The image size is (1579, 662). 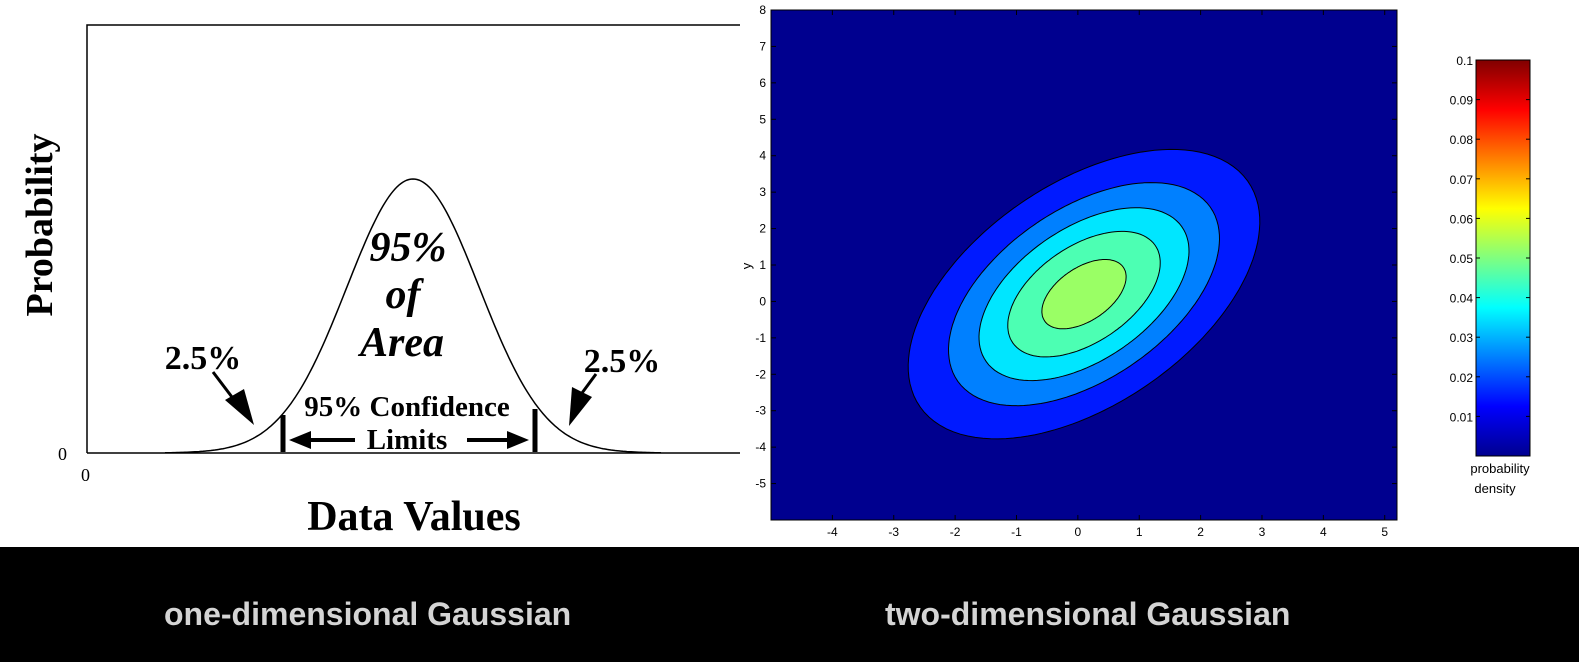 I want to click on caption-two-dimensional: two-dimensional Gaussian, so click(x=1088, y=614).